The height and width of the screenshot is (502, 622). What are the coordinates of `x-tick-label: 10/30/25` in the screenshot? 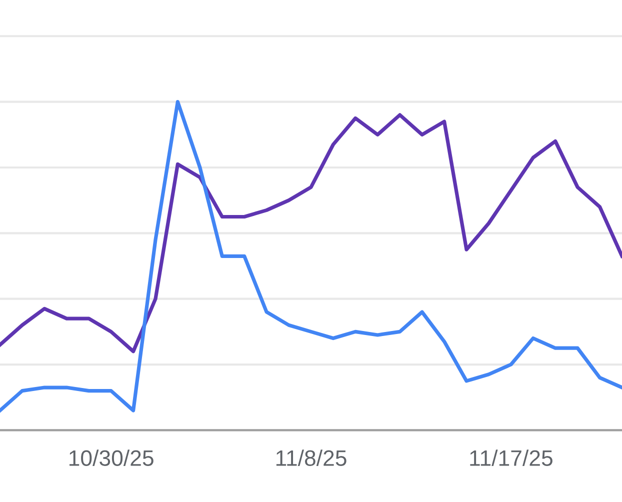 It's located at (112, 458).